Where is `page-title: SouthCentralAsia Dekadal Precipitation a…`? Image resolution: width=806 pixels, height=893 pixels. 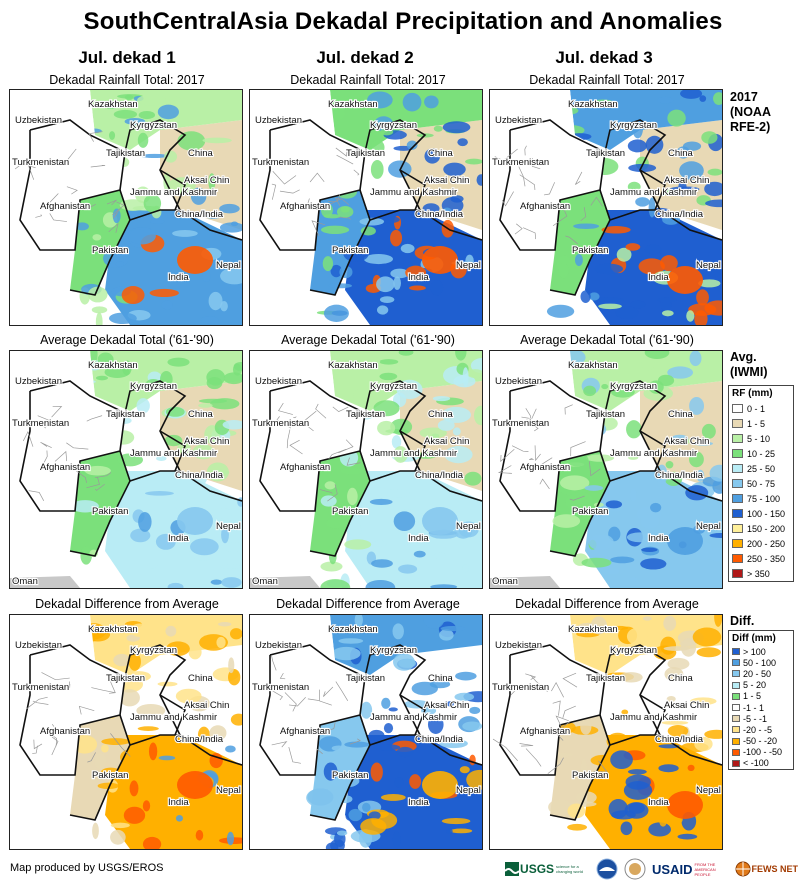 page-title: SouthCentralAsia Dekadal Precipitation a… is located at coordinates (403, 21).